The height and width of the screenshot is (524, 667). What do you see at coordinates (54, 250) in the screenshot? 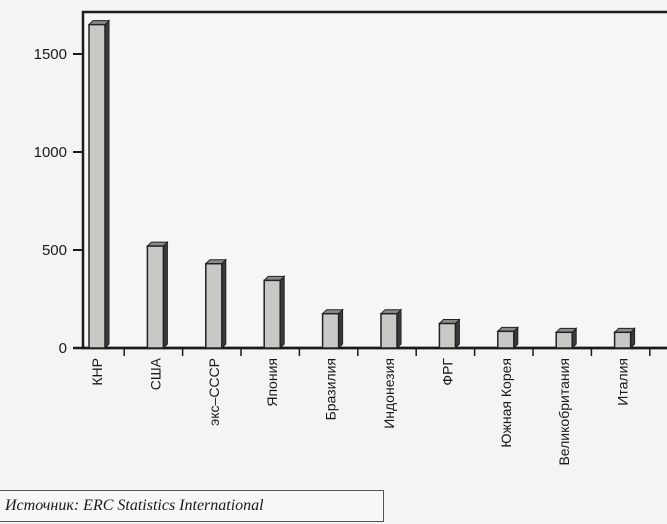
I see `y-tick-label: 500` at bounding box center [54, 250].